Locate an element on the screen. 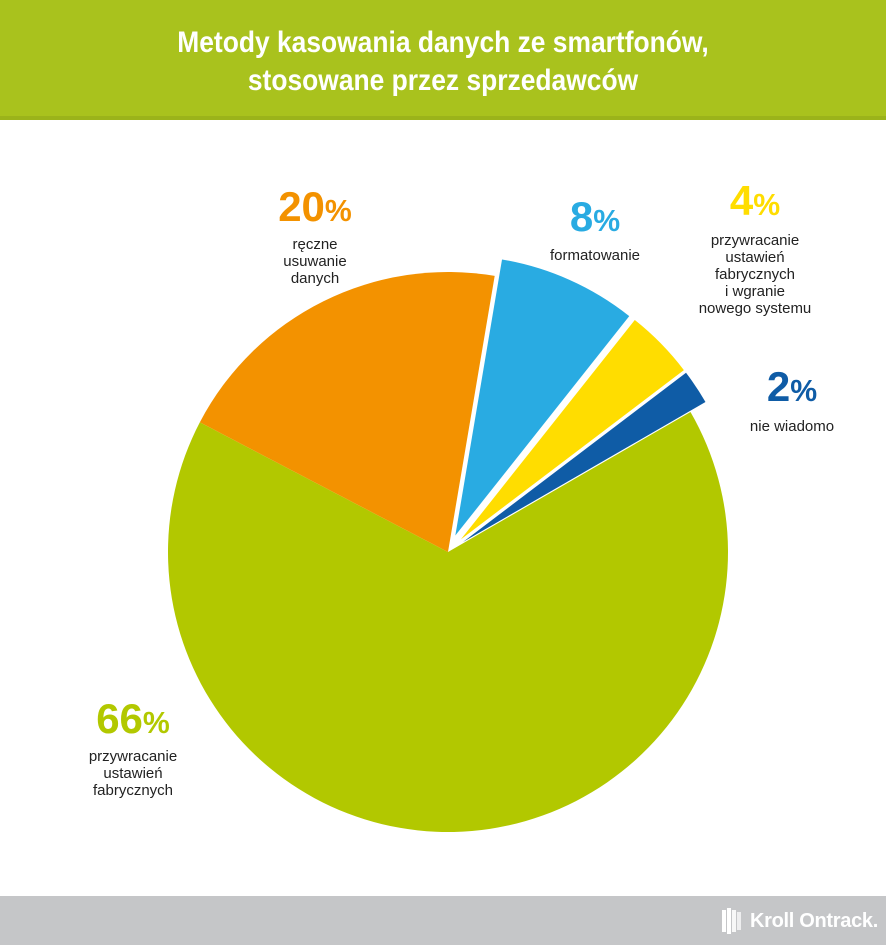 Image resolution: width=886 pixels, height=945 pixels. value-label-formatting: 8 is located at coordinates (581, 216).